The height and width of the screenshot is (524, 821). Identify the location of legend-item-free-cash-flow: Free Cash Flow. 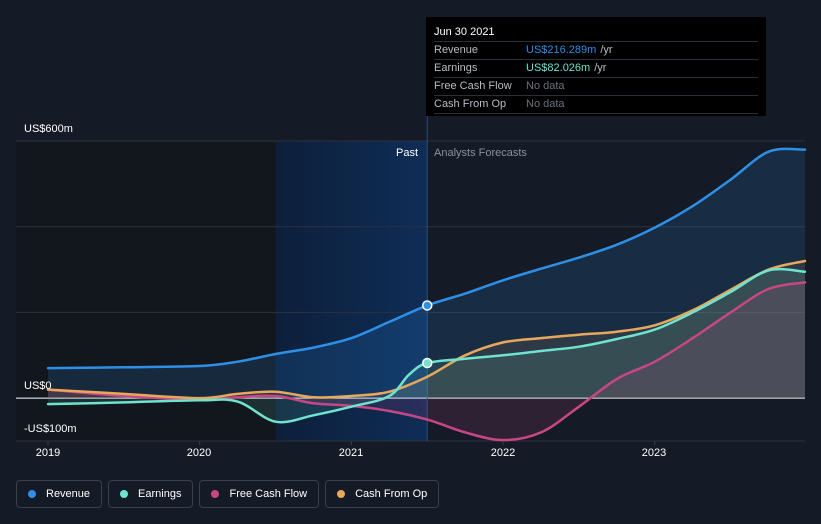
(259, 494).